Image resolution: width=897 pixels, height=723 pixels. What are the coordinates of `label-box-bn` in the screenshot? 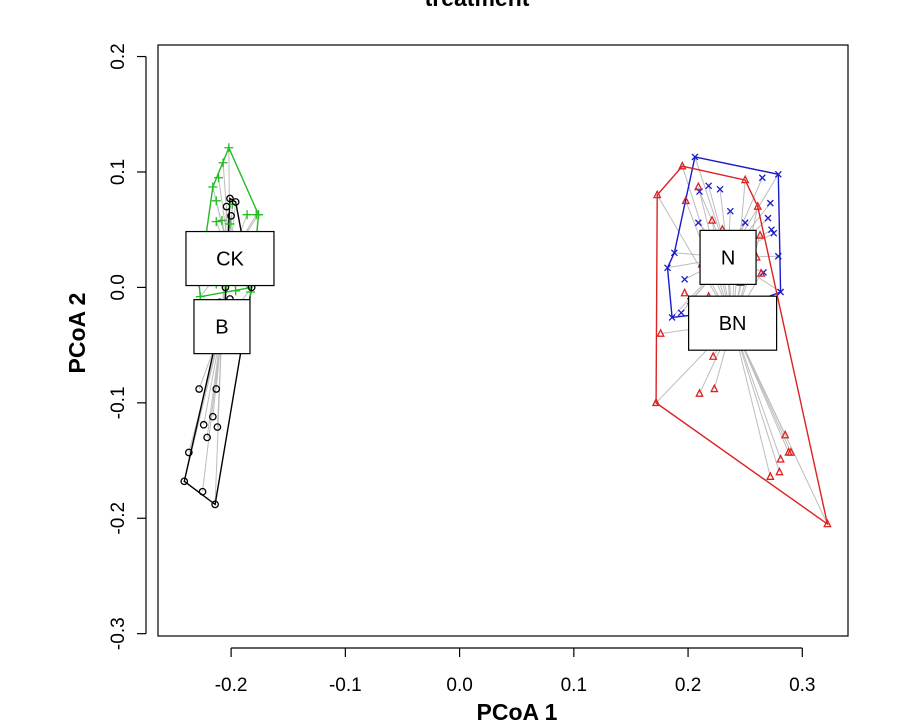 It's located at (733, 323).